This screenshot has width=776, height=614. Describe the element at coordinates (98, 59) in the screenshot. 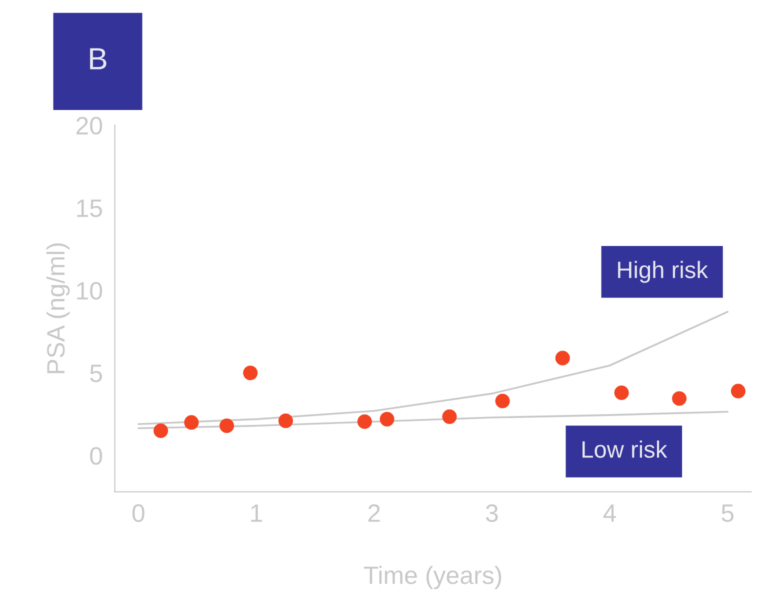

I see `chart-title: B` at that location.